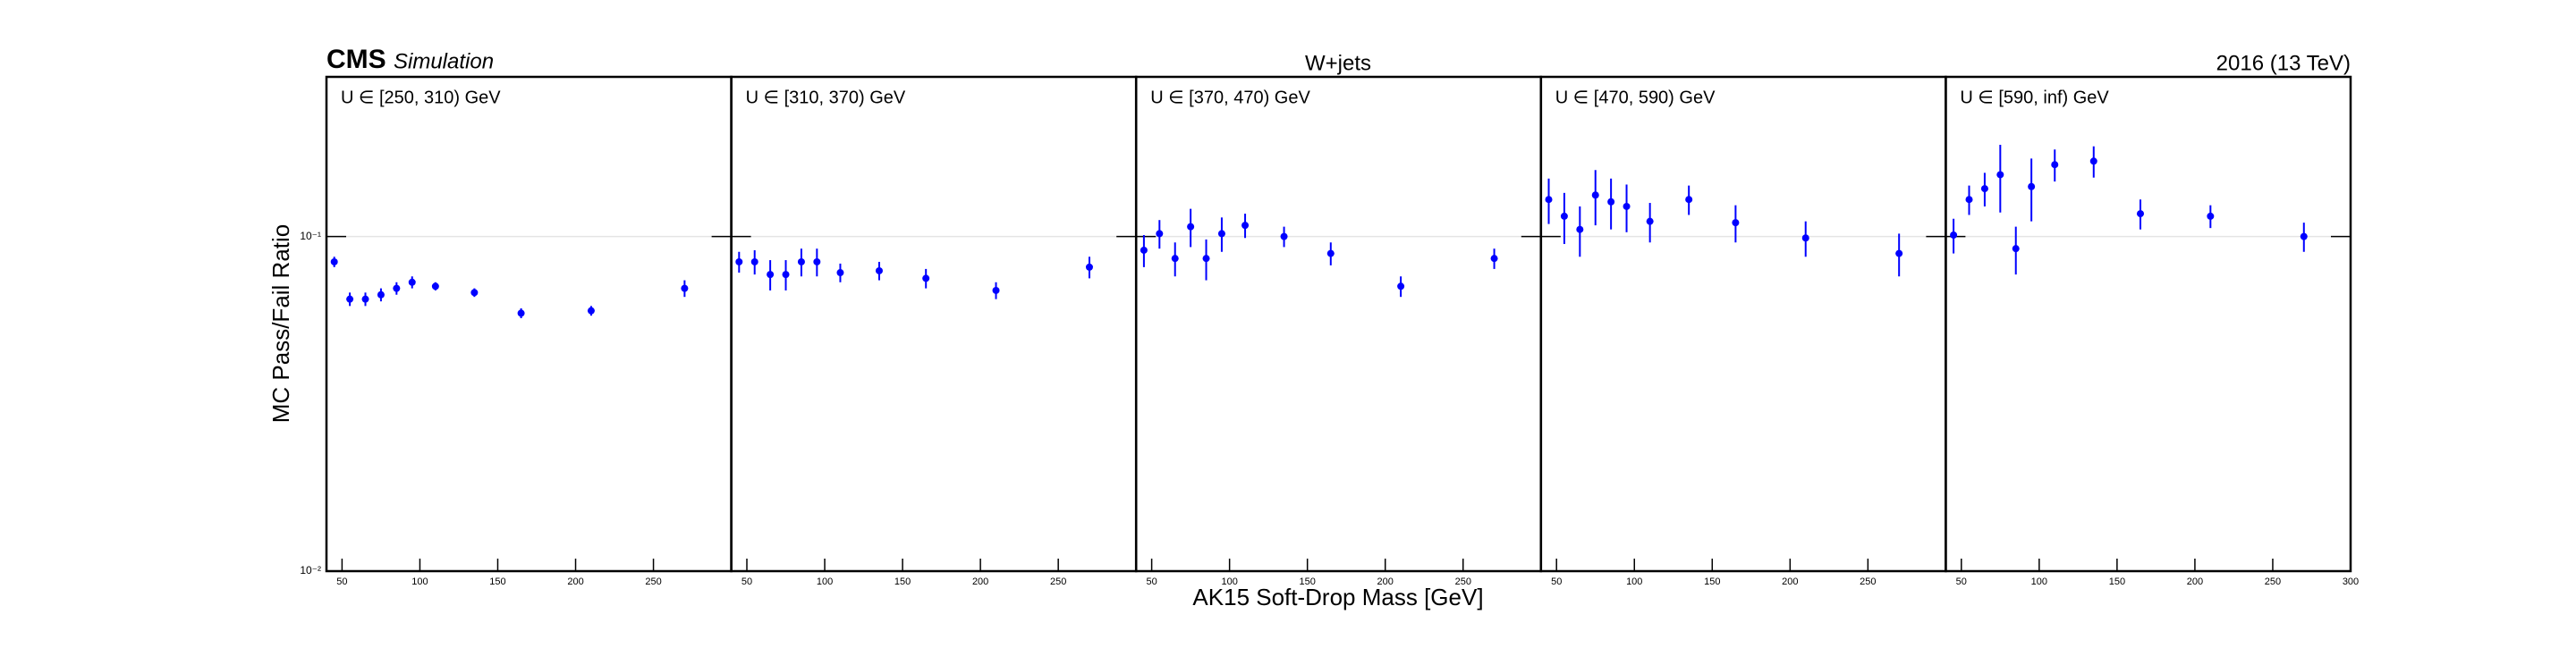 This screenshot has width=2576, height=648. Describe the element at coordinates (826, 98) in the screenshot. I see `panel-label: U ∈ [310, 370) GeV` at that location.